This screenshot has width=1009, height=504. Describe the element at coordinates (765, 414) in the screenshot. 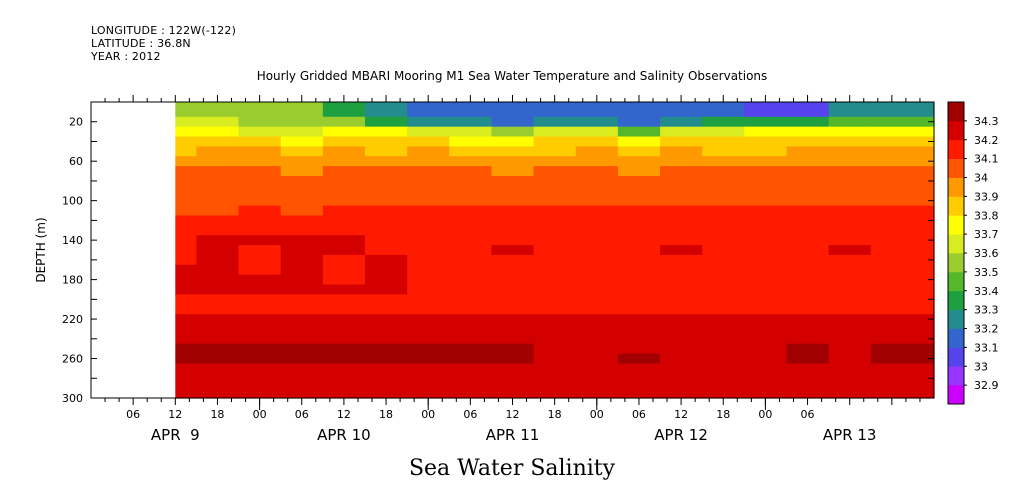

I see `x-tick-label: 00` at that location.